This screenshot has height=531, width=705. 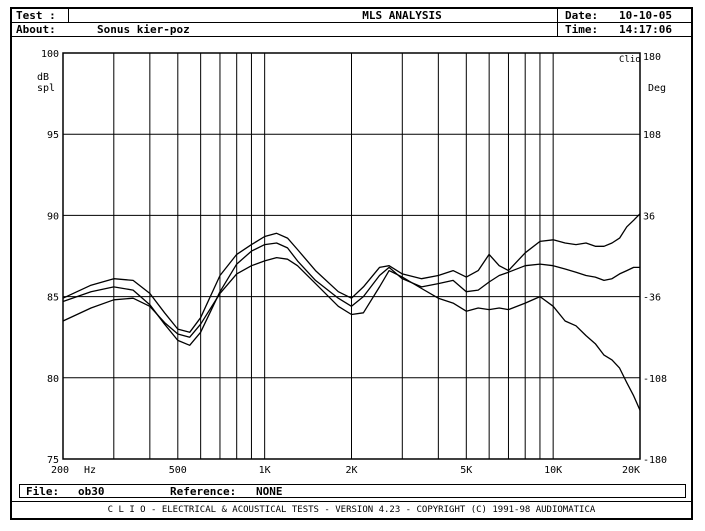 What do you see at coordinates (50, 54) in the screenshot?
I see `y-tick-label: 100` at bounding box center [50, 54].